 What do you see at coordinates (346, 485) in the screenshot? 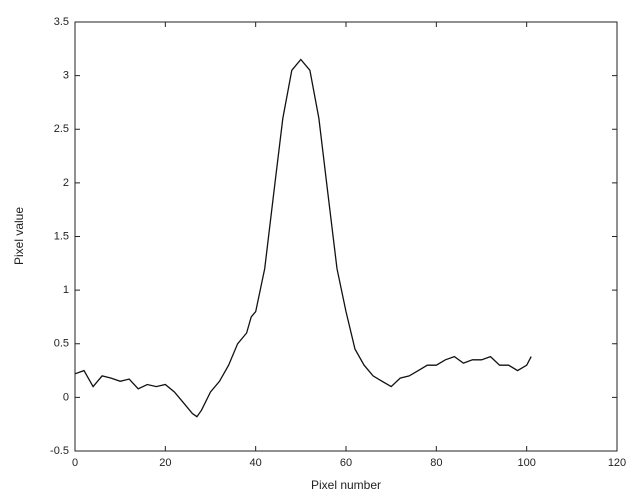
I see `x-axis-label: Pixel number` at bounding box center [346, 485].